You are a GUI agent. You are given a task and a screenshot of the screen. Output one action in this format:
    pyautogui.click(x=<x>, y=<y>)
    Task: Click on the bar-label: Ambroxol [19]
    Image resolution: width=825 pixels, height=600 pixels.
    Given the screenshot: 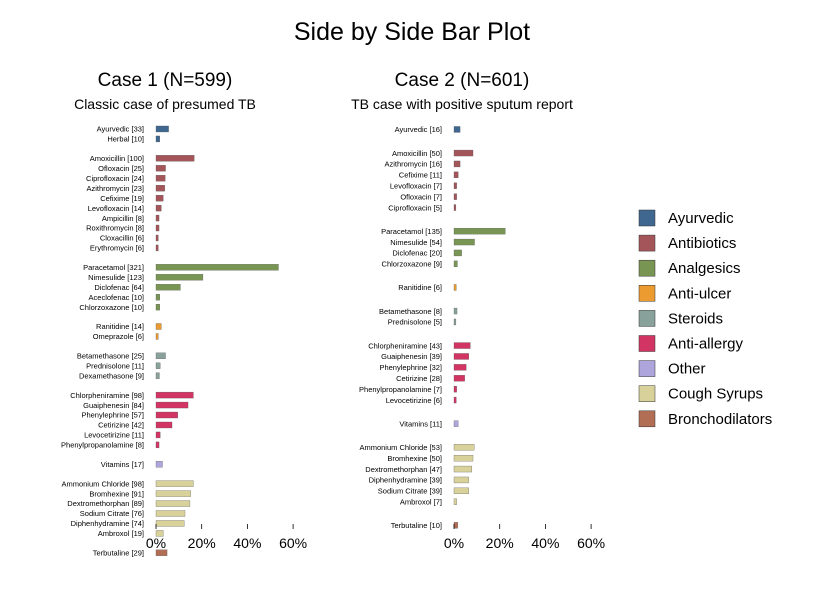 What is the action you would take?
    pyautogui.click(x=121, y=533)
    